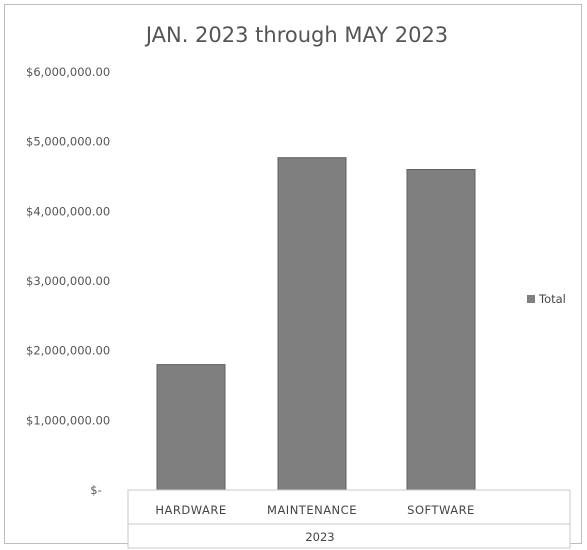 Image resolution: width=587 pixels, height=550 pixels. Describe the element at coordinates (441, 330) in the screenshot. I see `bar-software` at that location.